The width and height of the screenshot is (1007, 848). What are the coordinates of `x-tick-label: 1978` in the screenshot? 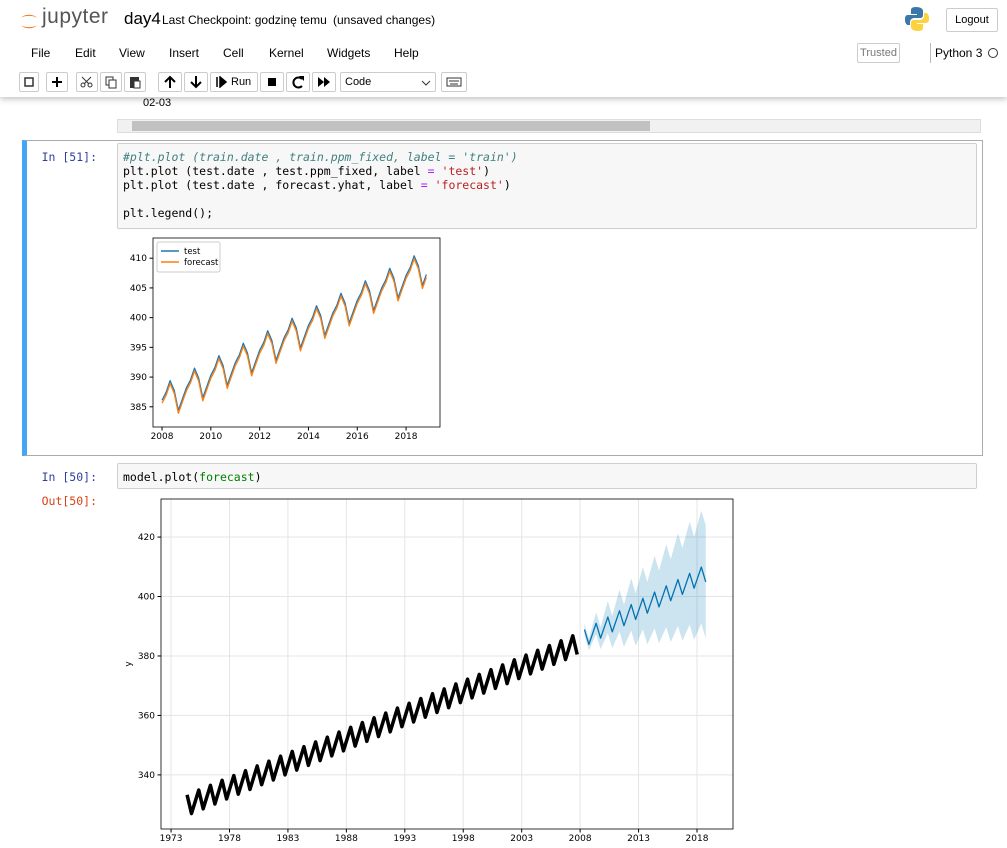 It's located at (229, 839).